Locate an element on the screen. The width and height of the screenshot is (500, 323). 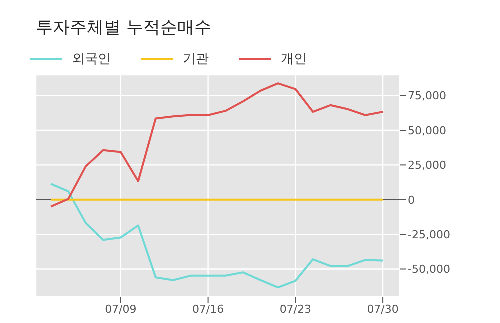
legend-label: 개인 is located at coordinates (294, 59).